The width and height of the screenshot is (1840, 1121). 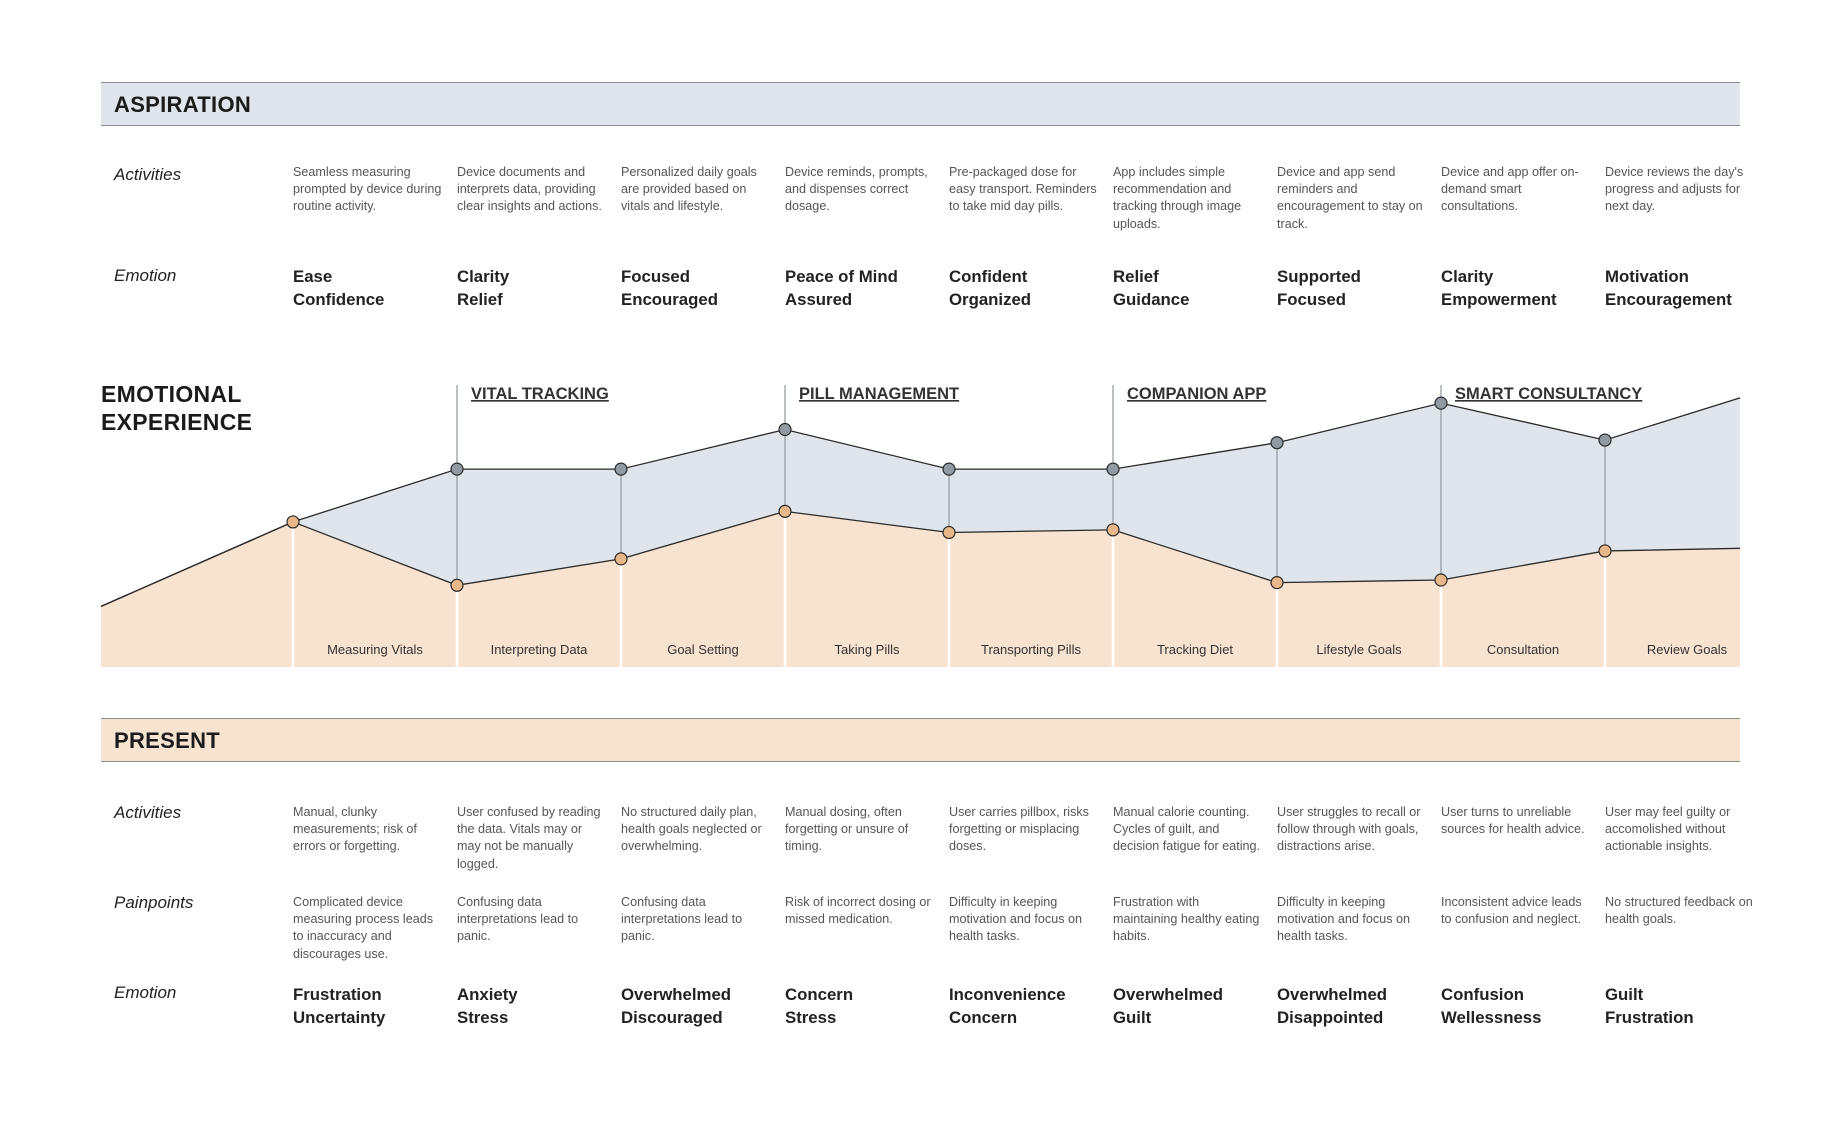 I want to click on present-title: PRESENT, so click(x=167, y=740).